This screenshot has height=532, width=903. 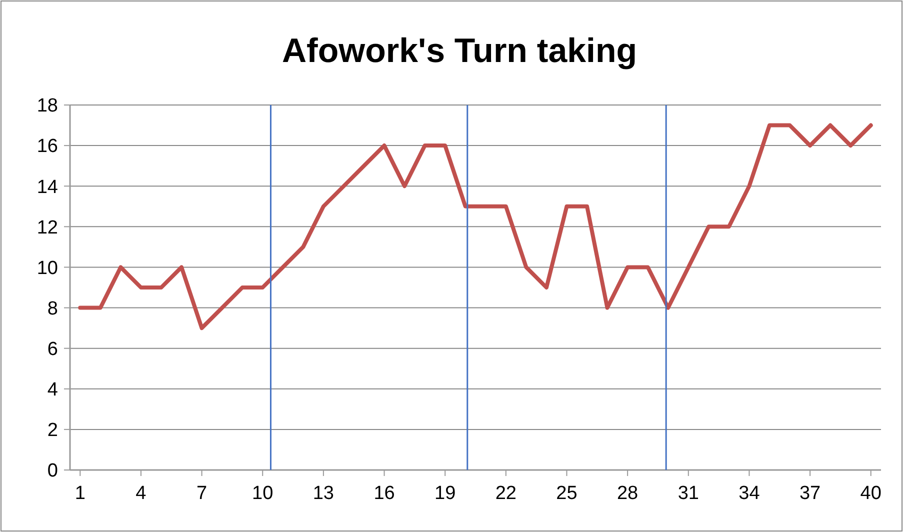 What do you see at coordinates (445, 493) in the screenshot?
I see `x-tick-label: 19` at bounding box center [445, 493].